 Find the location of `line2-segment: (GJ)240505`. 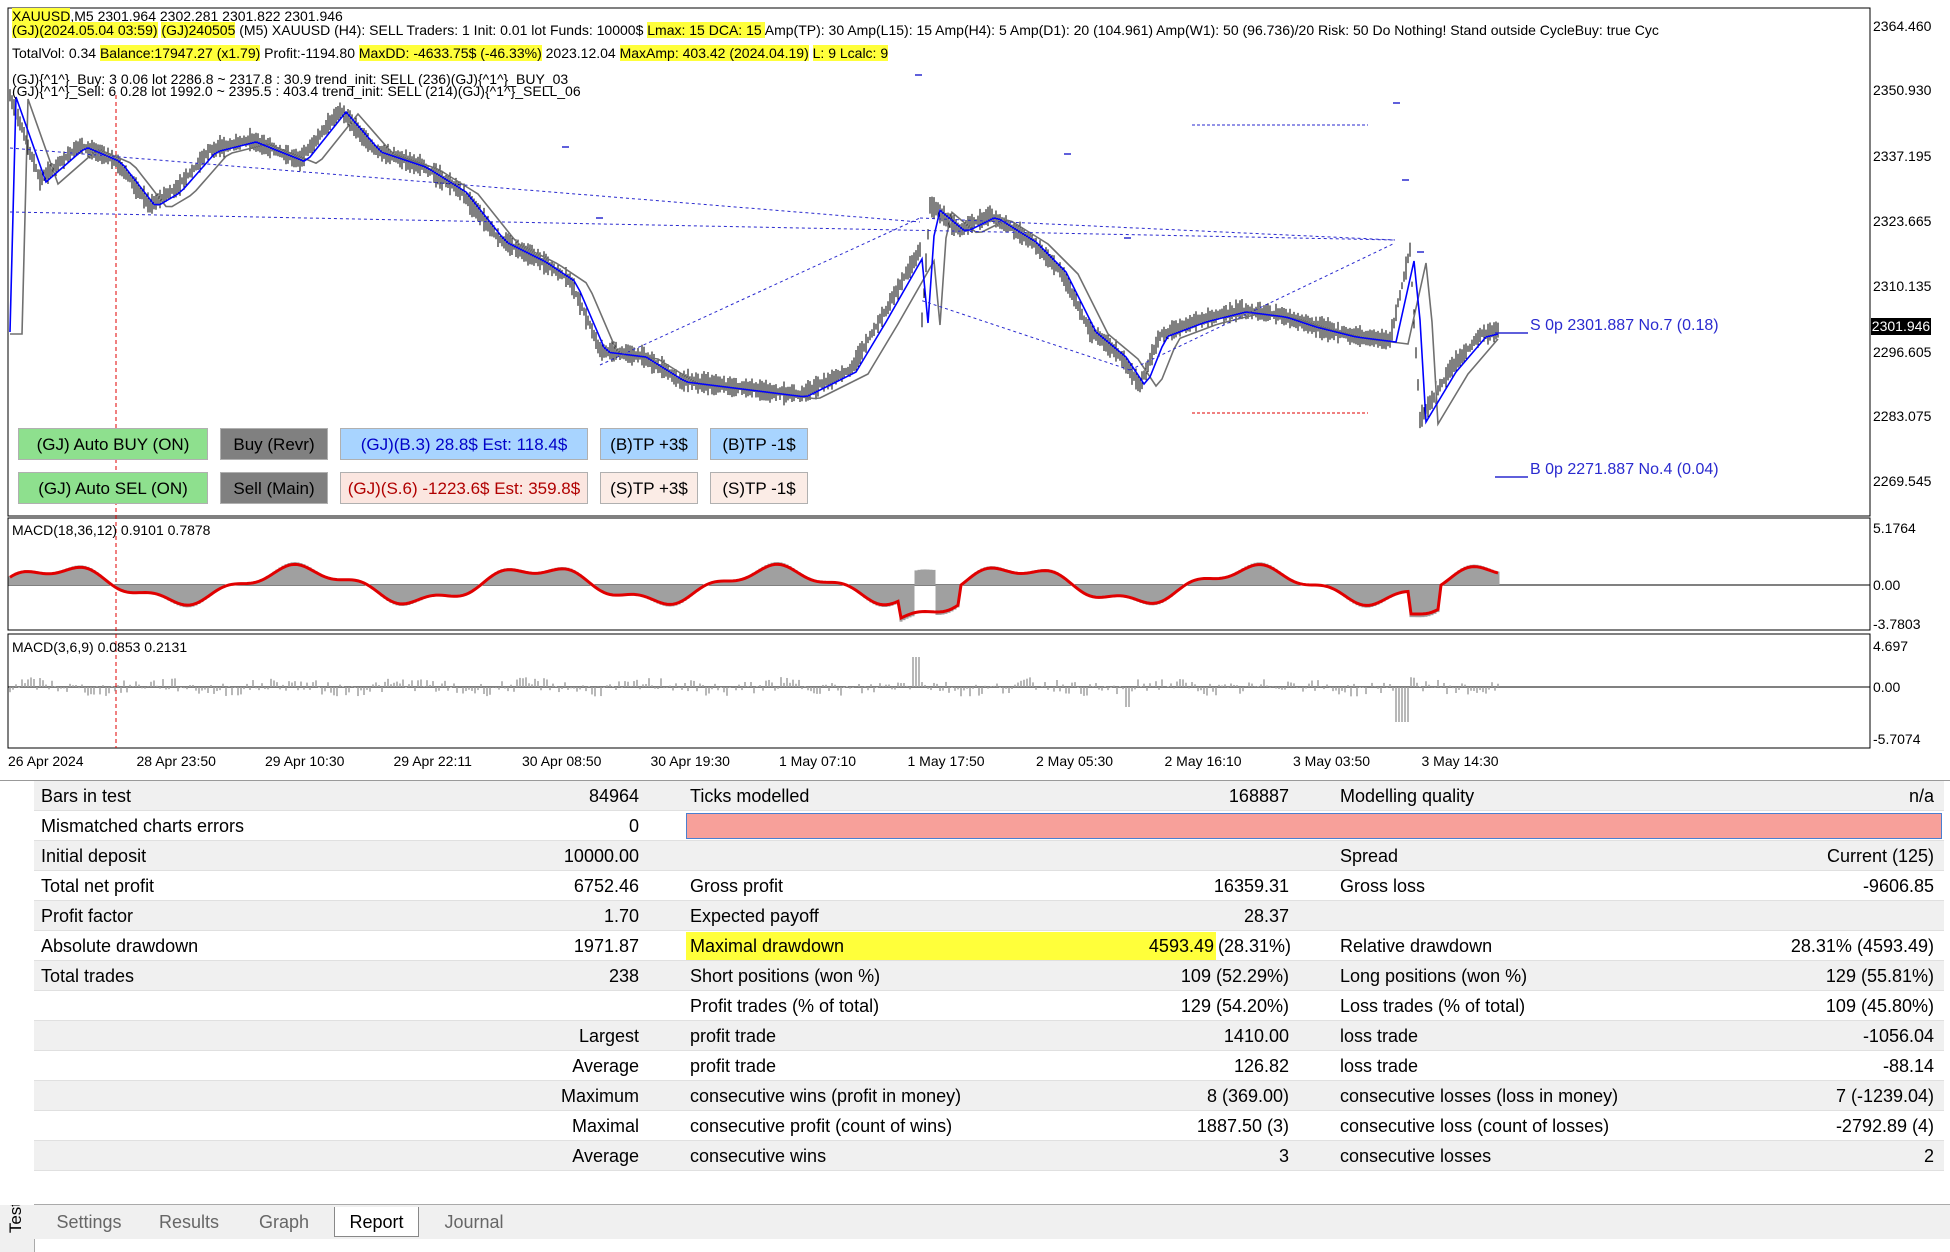

line2-segment: (GJ)240505 is located at coordinates (198, 30).